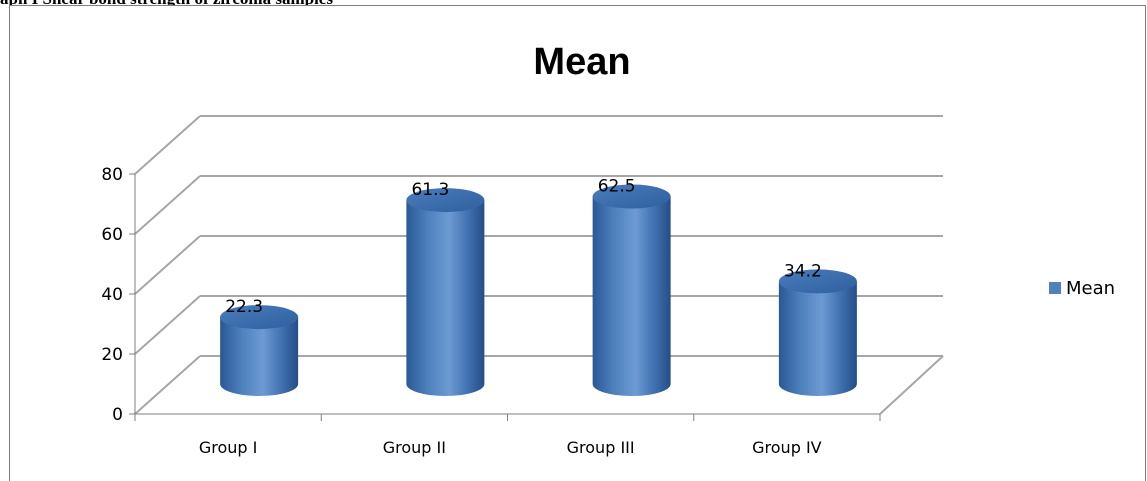 This screenshot has height=481, width=1147. I want to click on bar-2: 61.3, so click(445, 288).